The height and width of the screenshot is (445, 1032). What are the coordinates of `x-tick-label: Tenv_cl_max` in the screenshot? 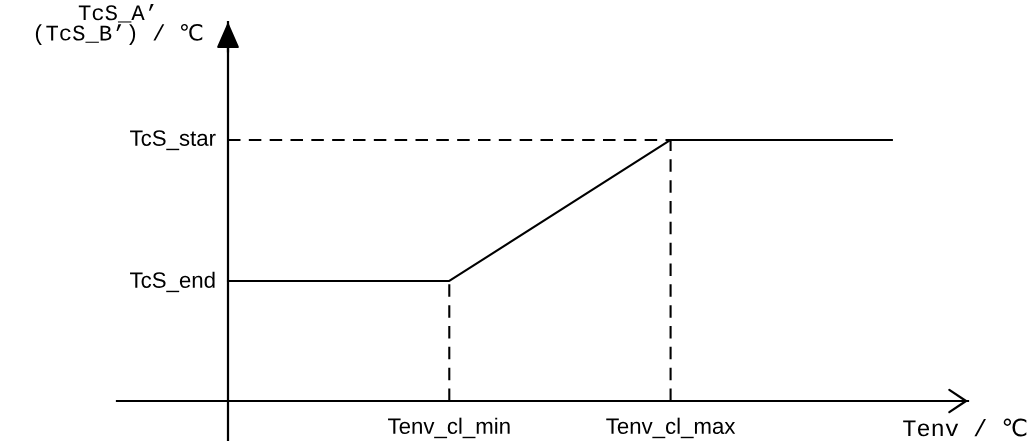 It's located at (671, 428).